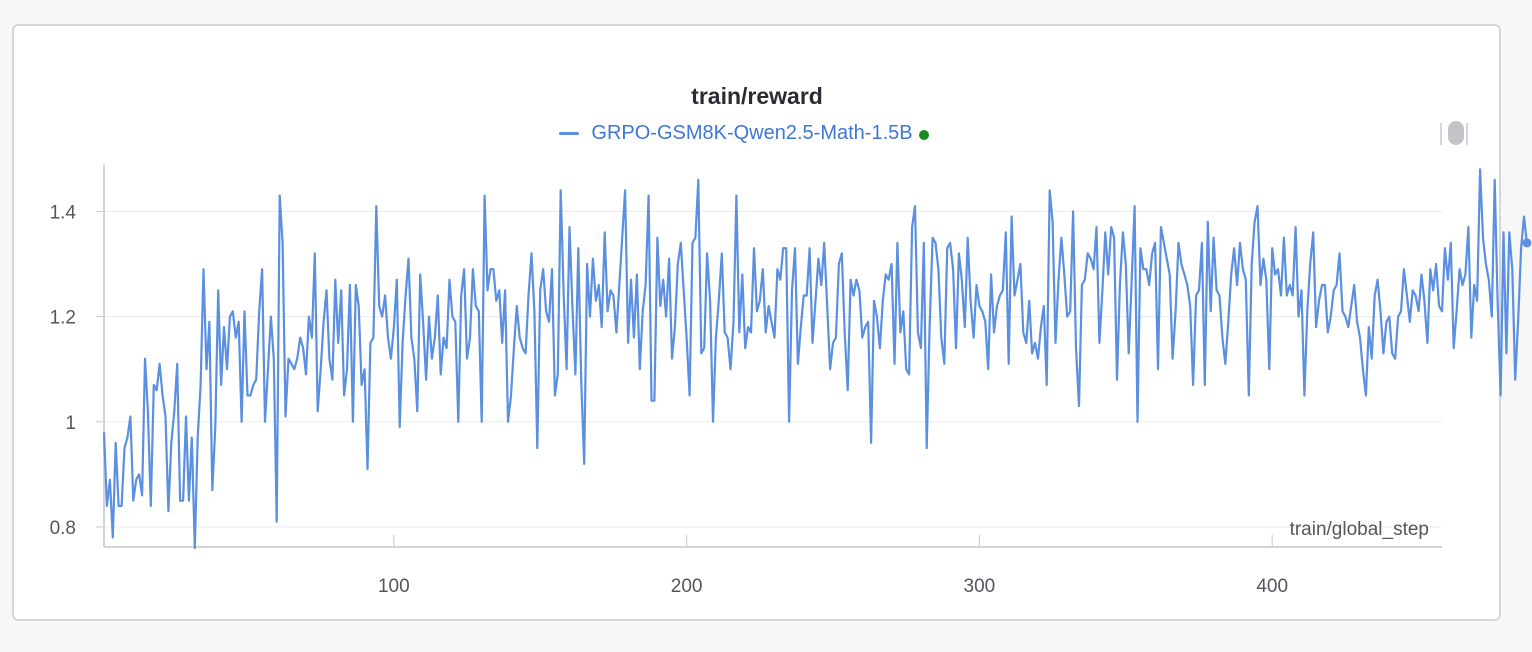 The height and width of the screenshot is (652, 1532). I want to click on x-tick-label: 400, so click(1272, 586).